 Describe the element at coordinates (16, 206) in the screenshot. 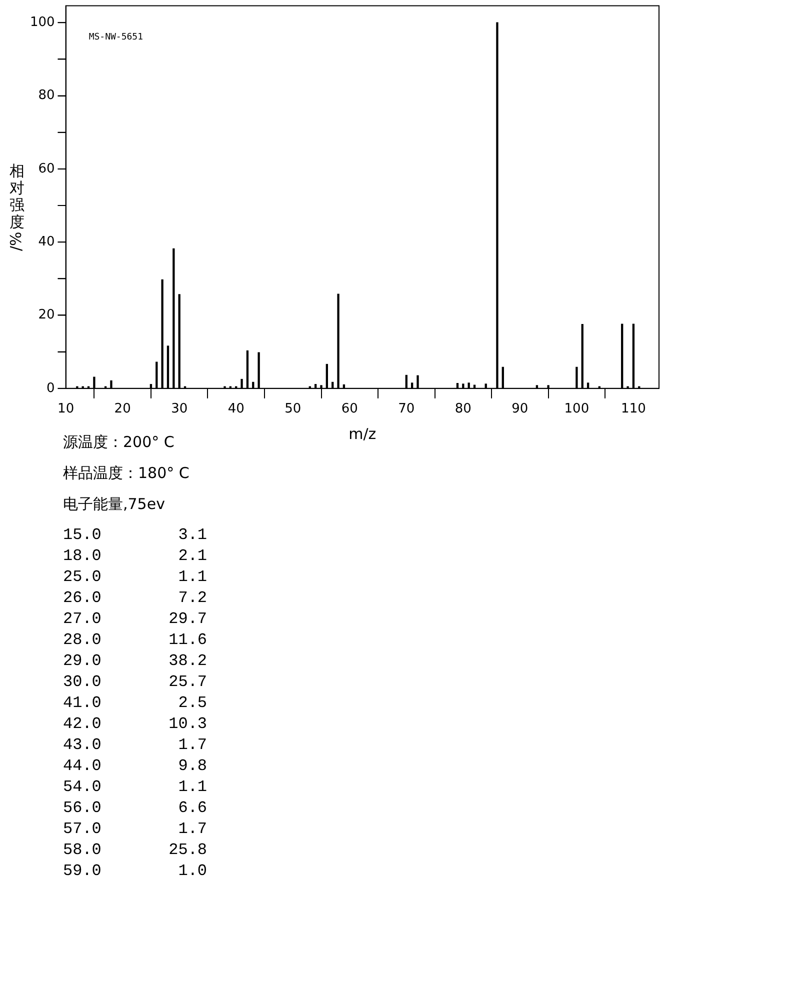

I see `y-axis-title: 相对强度/%` at that location.